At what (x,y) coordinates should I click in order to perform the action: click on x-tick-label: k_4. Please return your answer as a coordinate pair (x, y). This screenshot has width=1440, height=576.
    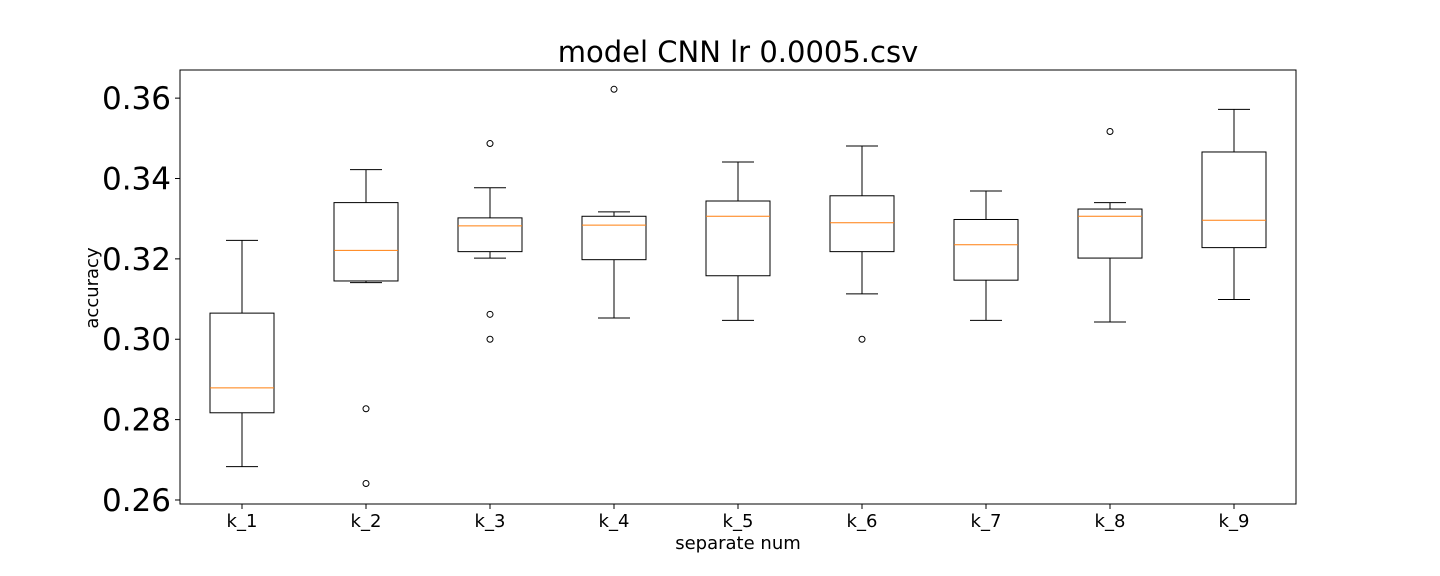
    Looking at the image, I should click on (614, 521).